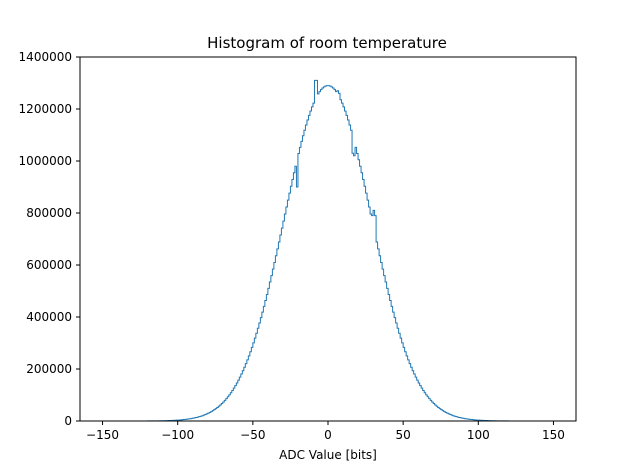 This screenshot has height=476, width=640. Describe the element at coordinates (49, 369) in the screenshot. I see `y-tick-label: 200000` at that location.